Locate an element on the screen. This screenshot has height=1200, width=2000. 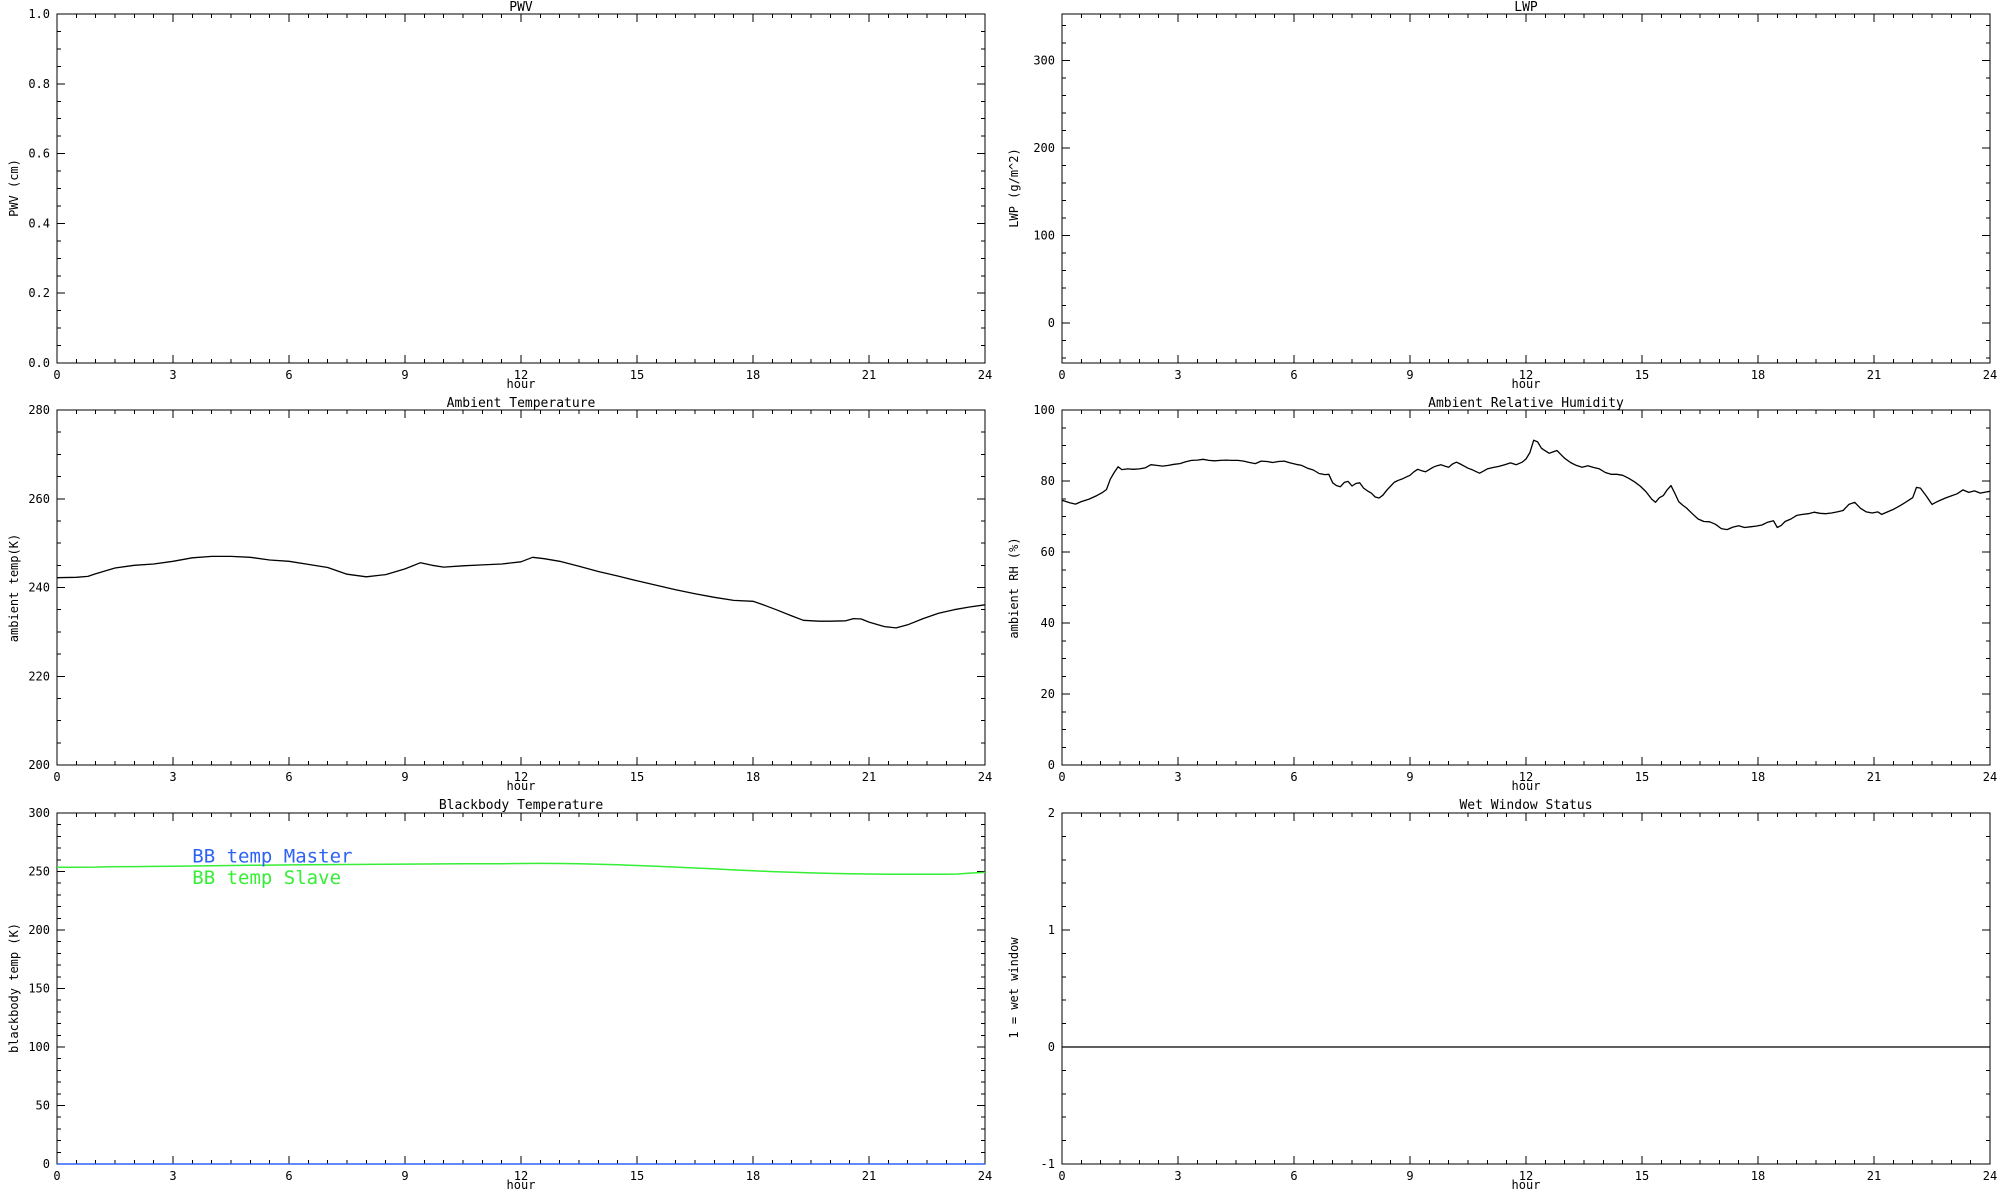
svg-text: 250 is located at coordinates (39, 872).